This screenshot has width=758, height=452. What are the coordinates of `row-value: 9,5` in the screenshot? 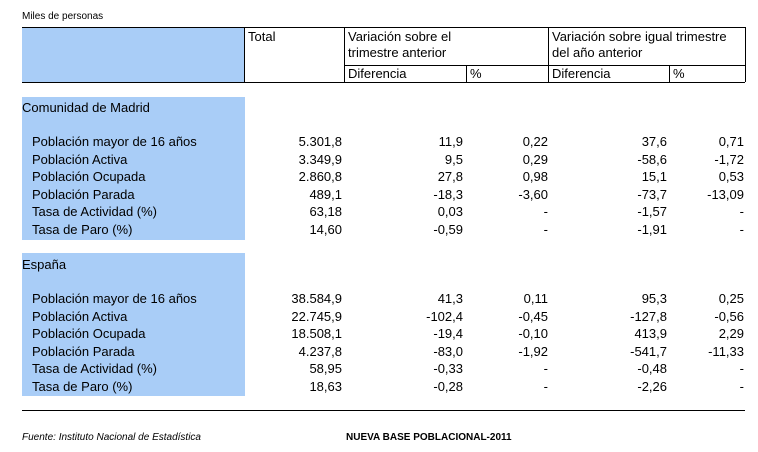 It's located at (453, 159).